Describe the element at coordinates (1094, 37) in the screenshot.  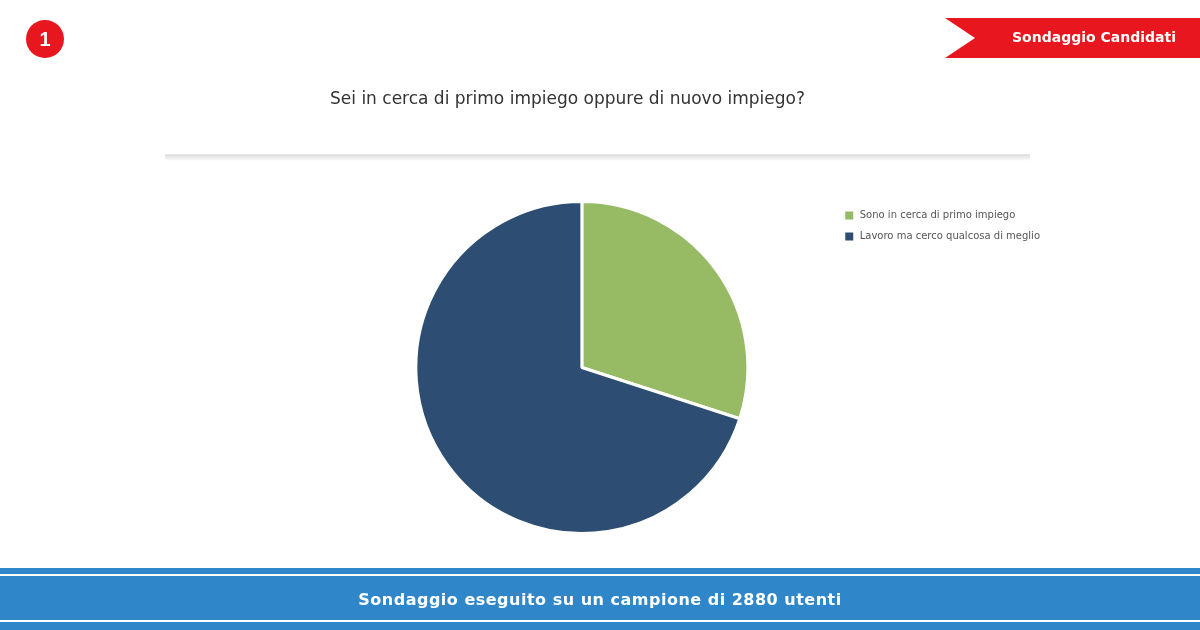
I see `text: Sondaggio Candidati` at that location.